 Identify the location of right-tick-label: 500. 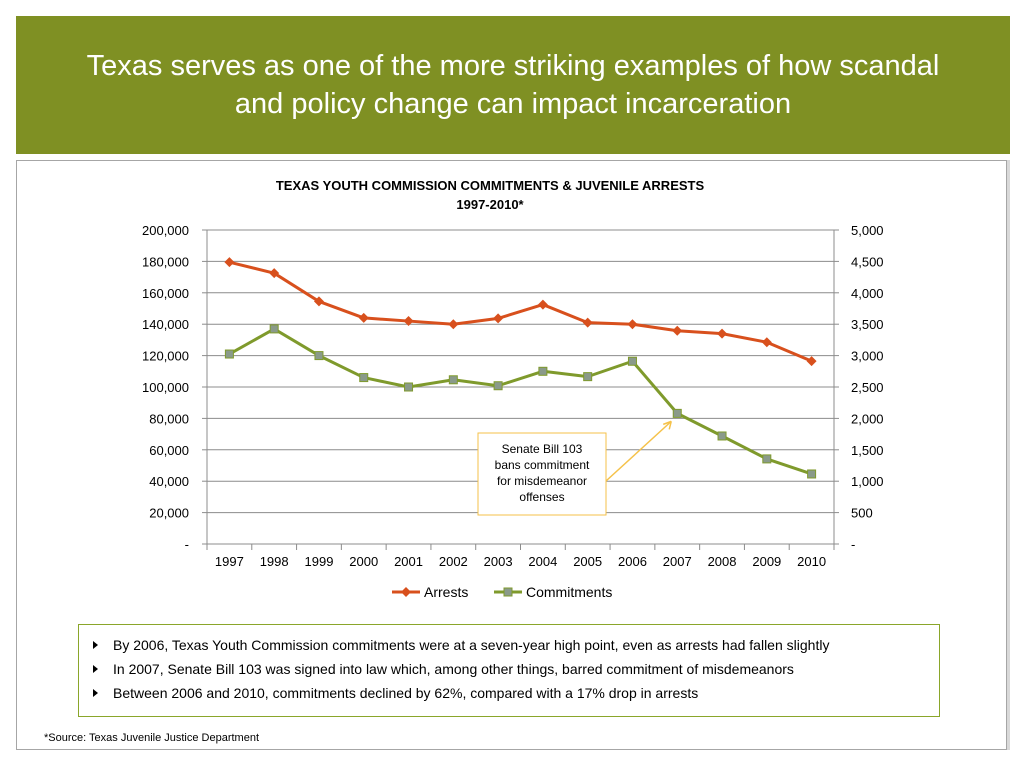
(862, 513).